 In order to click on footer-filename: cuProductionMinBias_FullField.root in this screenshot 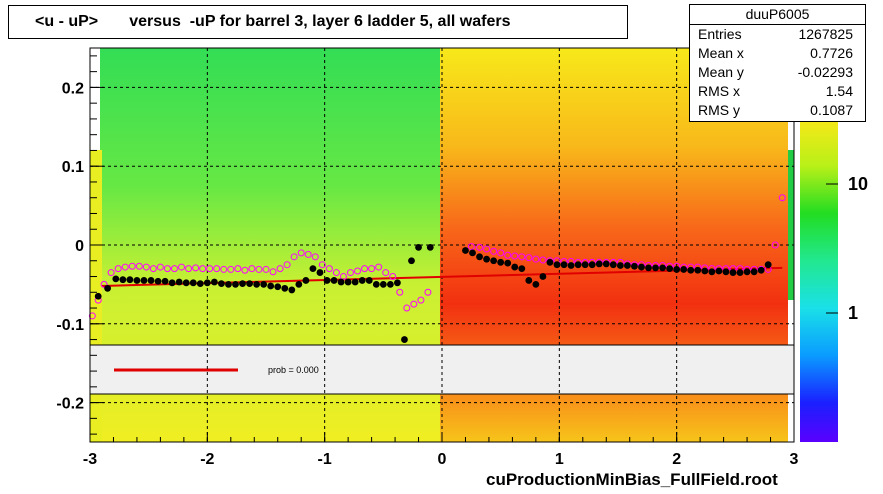, I will do `click(632, 479)`.